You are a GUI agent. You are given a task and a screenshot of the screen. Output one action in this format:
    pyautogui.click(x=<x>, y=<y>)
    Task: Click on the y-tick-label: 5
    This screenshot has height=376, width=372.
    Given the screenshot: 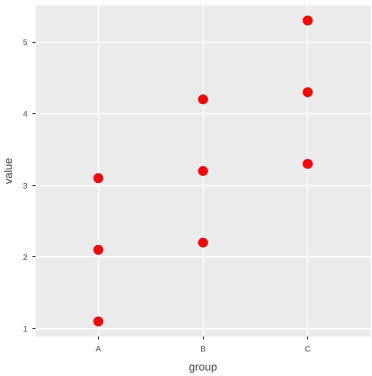 What is the action you would take?
    pyautogui.click(x=25, y=43)
    